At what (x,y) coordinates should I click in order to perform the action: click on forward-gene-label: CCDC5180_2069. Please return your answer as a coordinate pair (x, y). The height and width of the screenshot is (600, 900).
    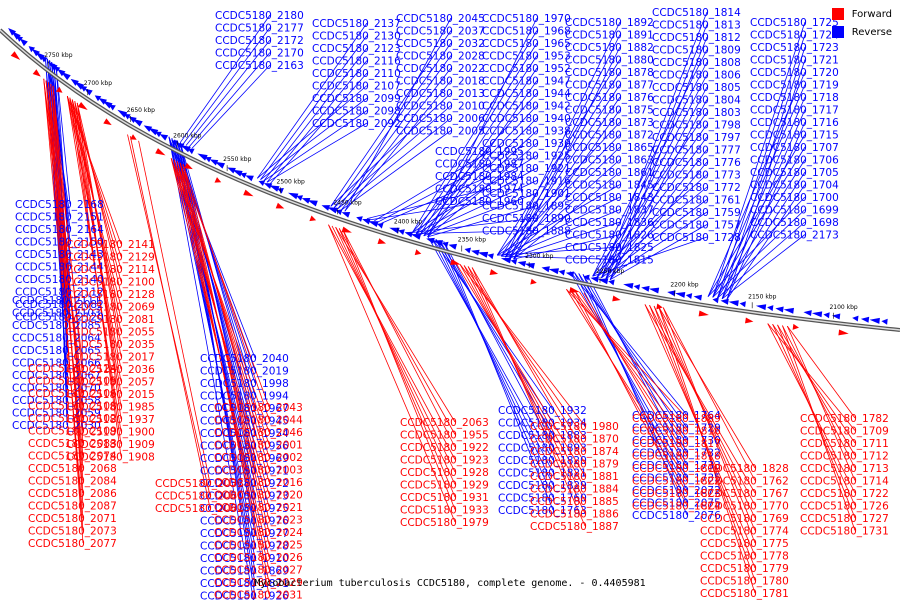
    Looking at the image, I should click on (110, 308).